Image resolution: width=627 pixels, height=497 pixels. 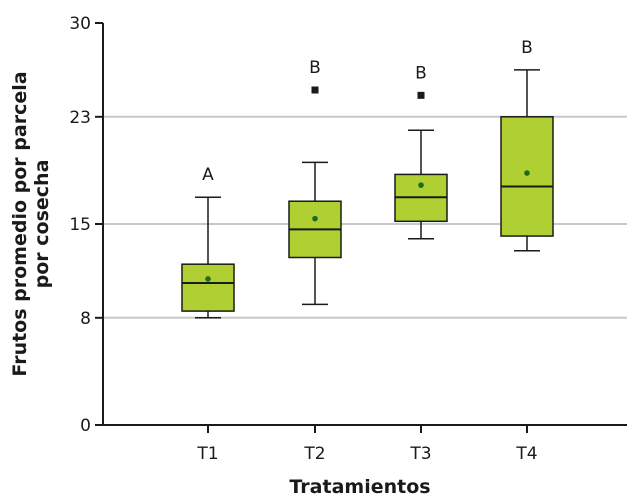 I want to click on x-tick-label: T4, so click(x=526, y=454).